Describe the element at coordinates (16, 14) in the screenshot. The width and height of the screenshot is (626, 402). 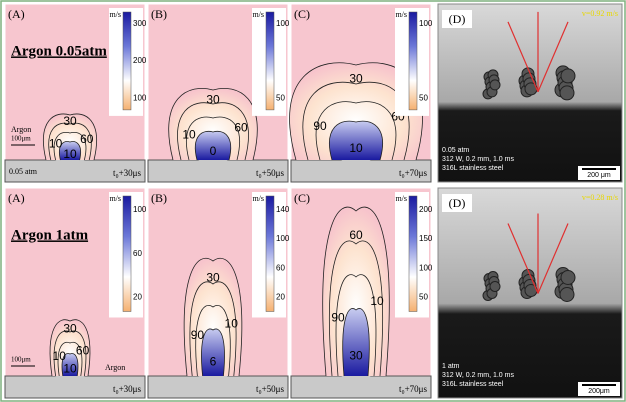
I see `panel-label: (A)` at that location.